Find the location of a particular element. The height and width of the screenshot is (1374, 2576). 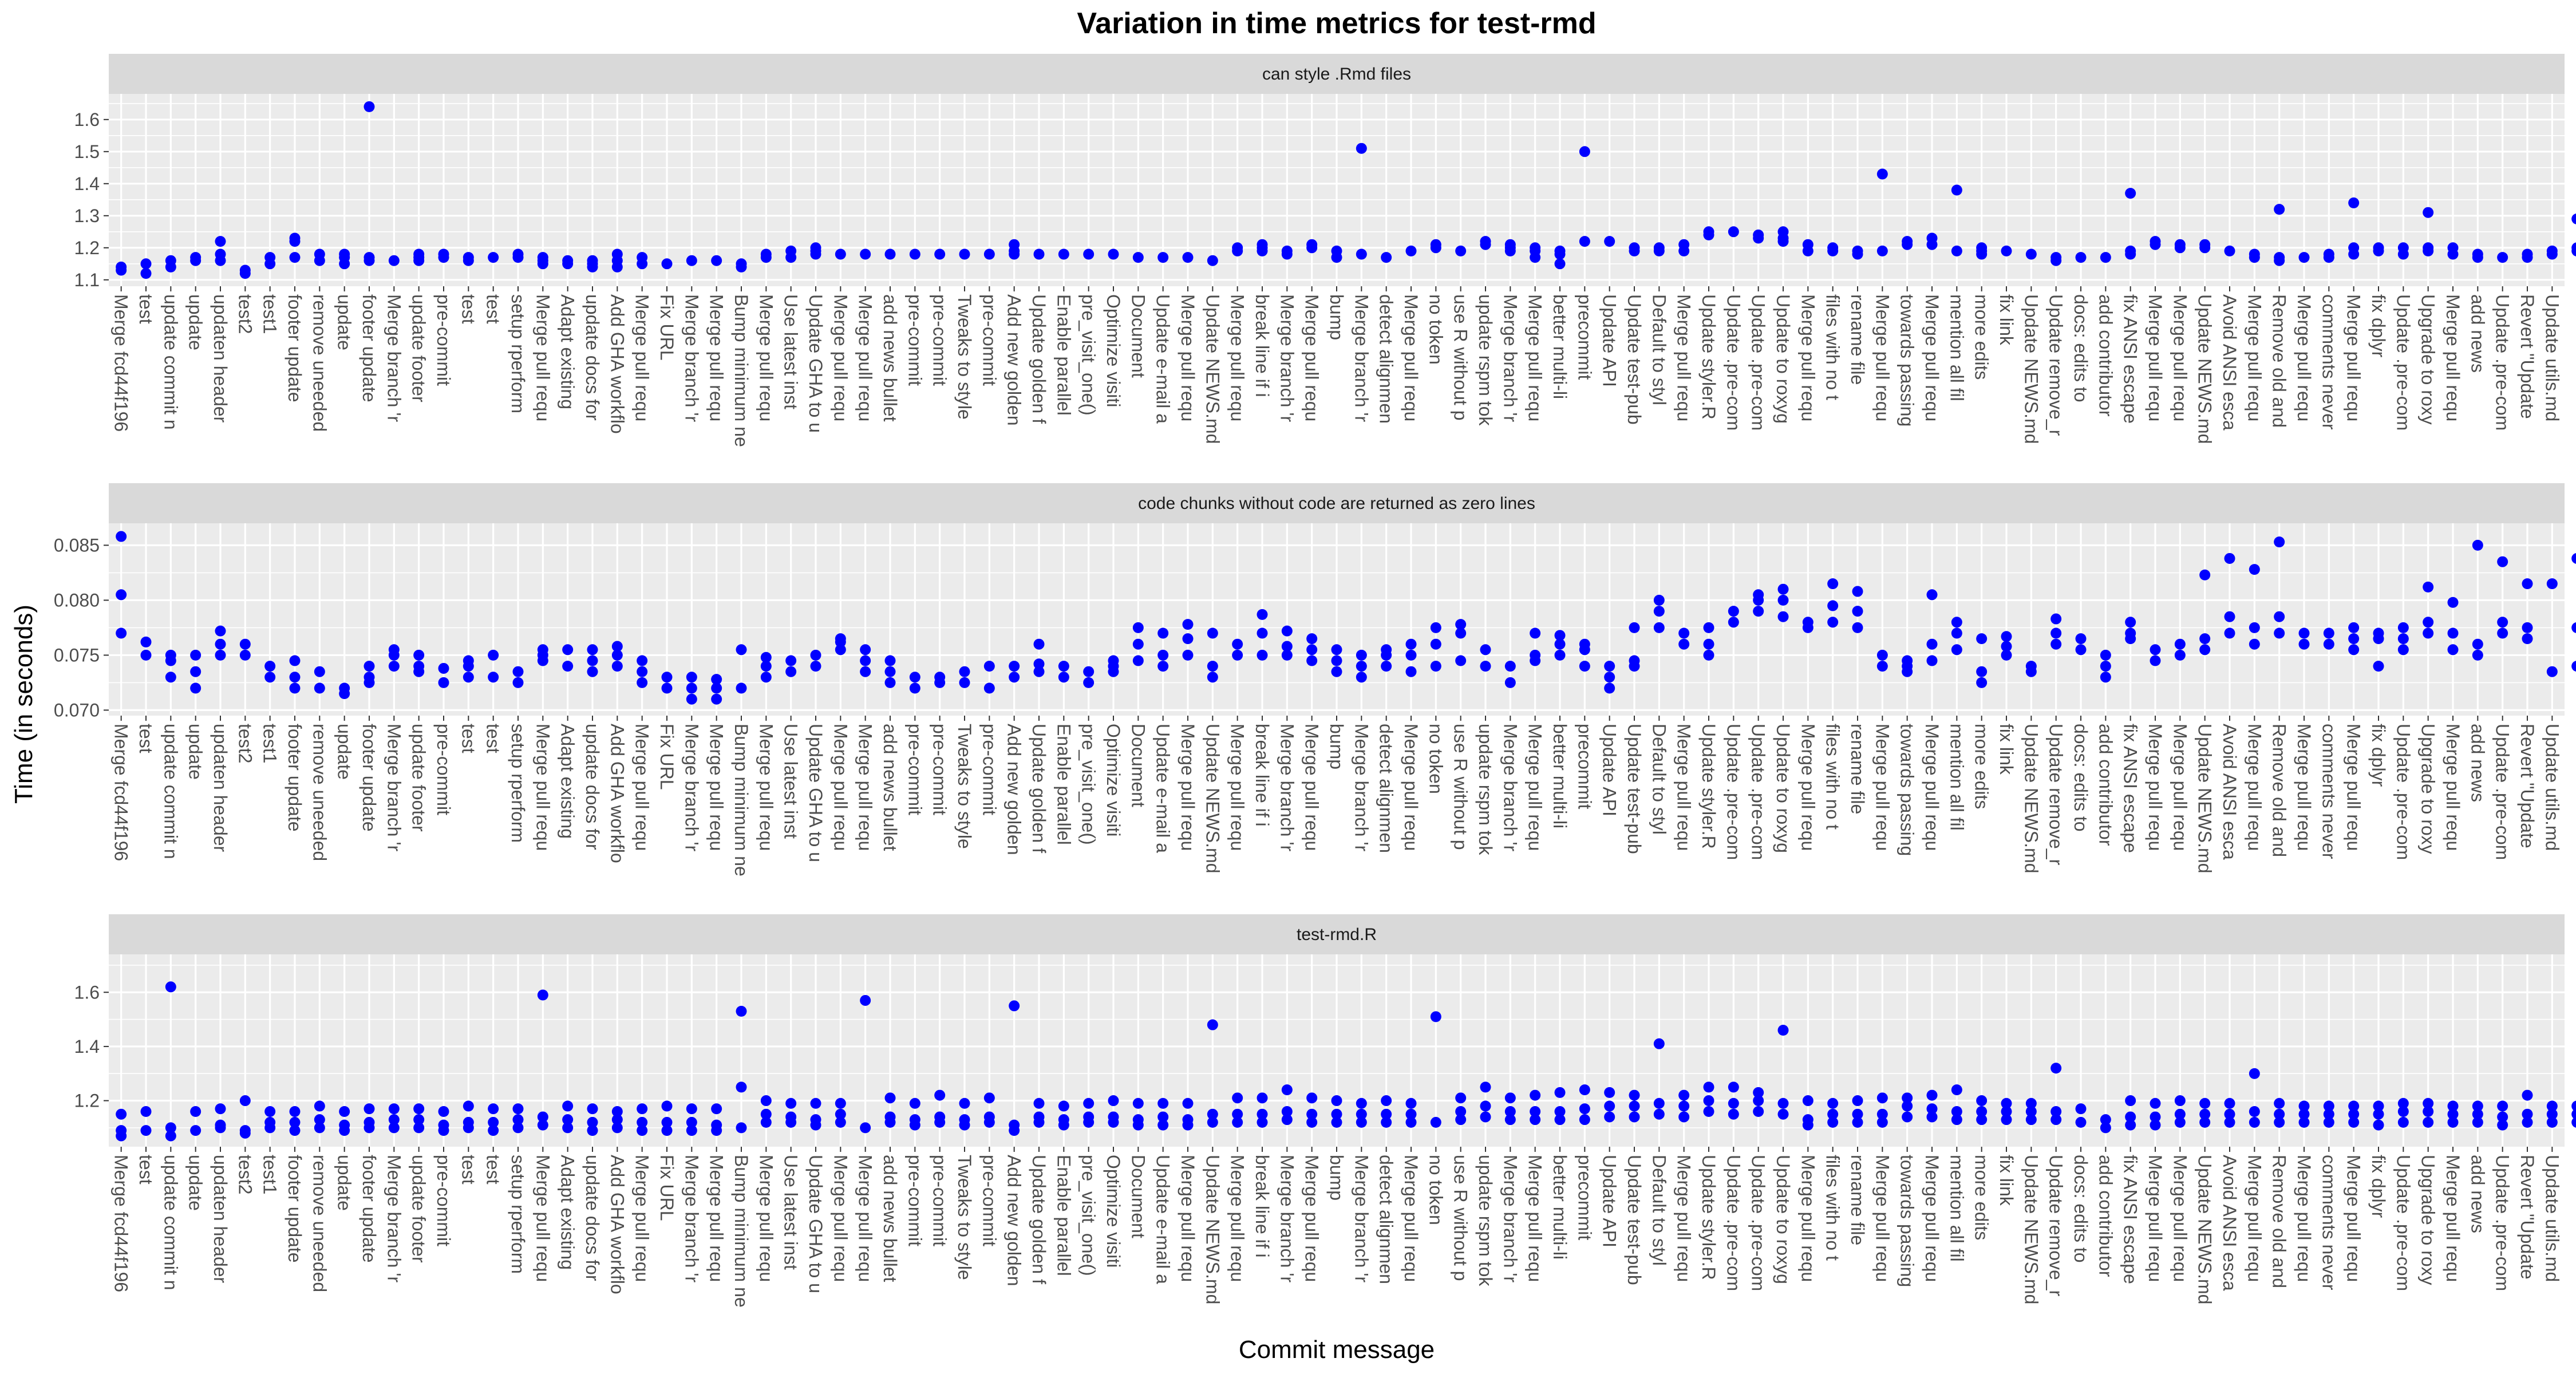

x-tick-label: Avoid ANSI esca is located at coordinates (2229, 792).